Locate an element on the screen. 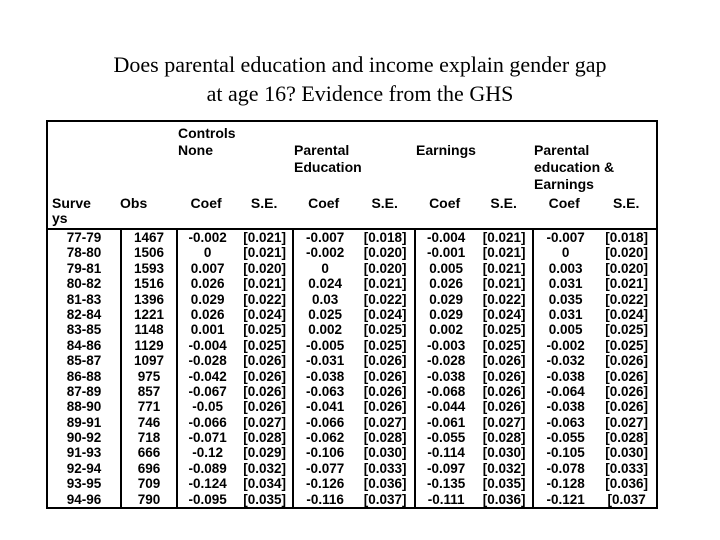 Image resolution: width=720 pixels, height=540 pixels. cell-se: [0.035] is located at coordinates (504, 484).